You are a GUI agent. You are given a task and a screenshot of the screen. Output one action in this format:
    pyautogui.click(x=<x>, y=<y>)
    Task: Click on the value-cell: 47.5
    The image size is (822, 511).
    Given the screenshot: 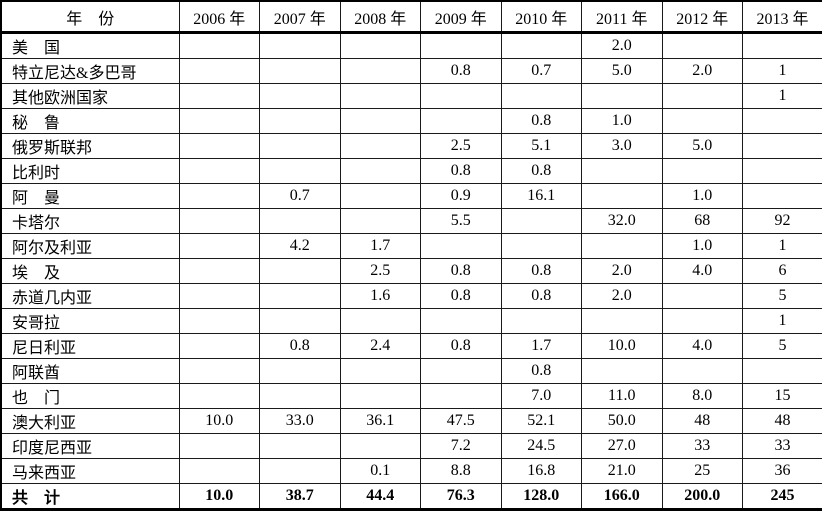 What is the action you would take?
    pyautogui.click(x=461, y=421)
    